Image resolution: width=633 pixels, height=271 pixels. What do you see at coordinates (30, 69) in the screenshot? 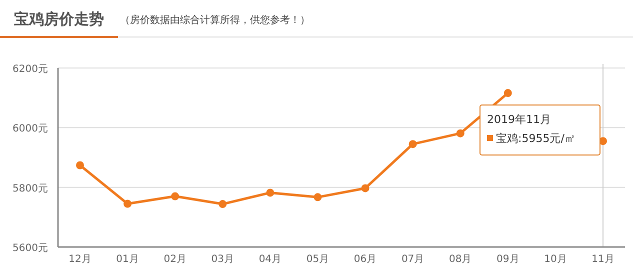
I see `y-tick-label: 6200元` at bounding box center [30, 69].